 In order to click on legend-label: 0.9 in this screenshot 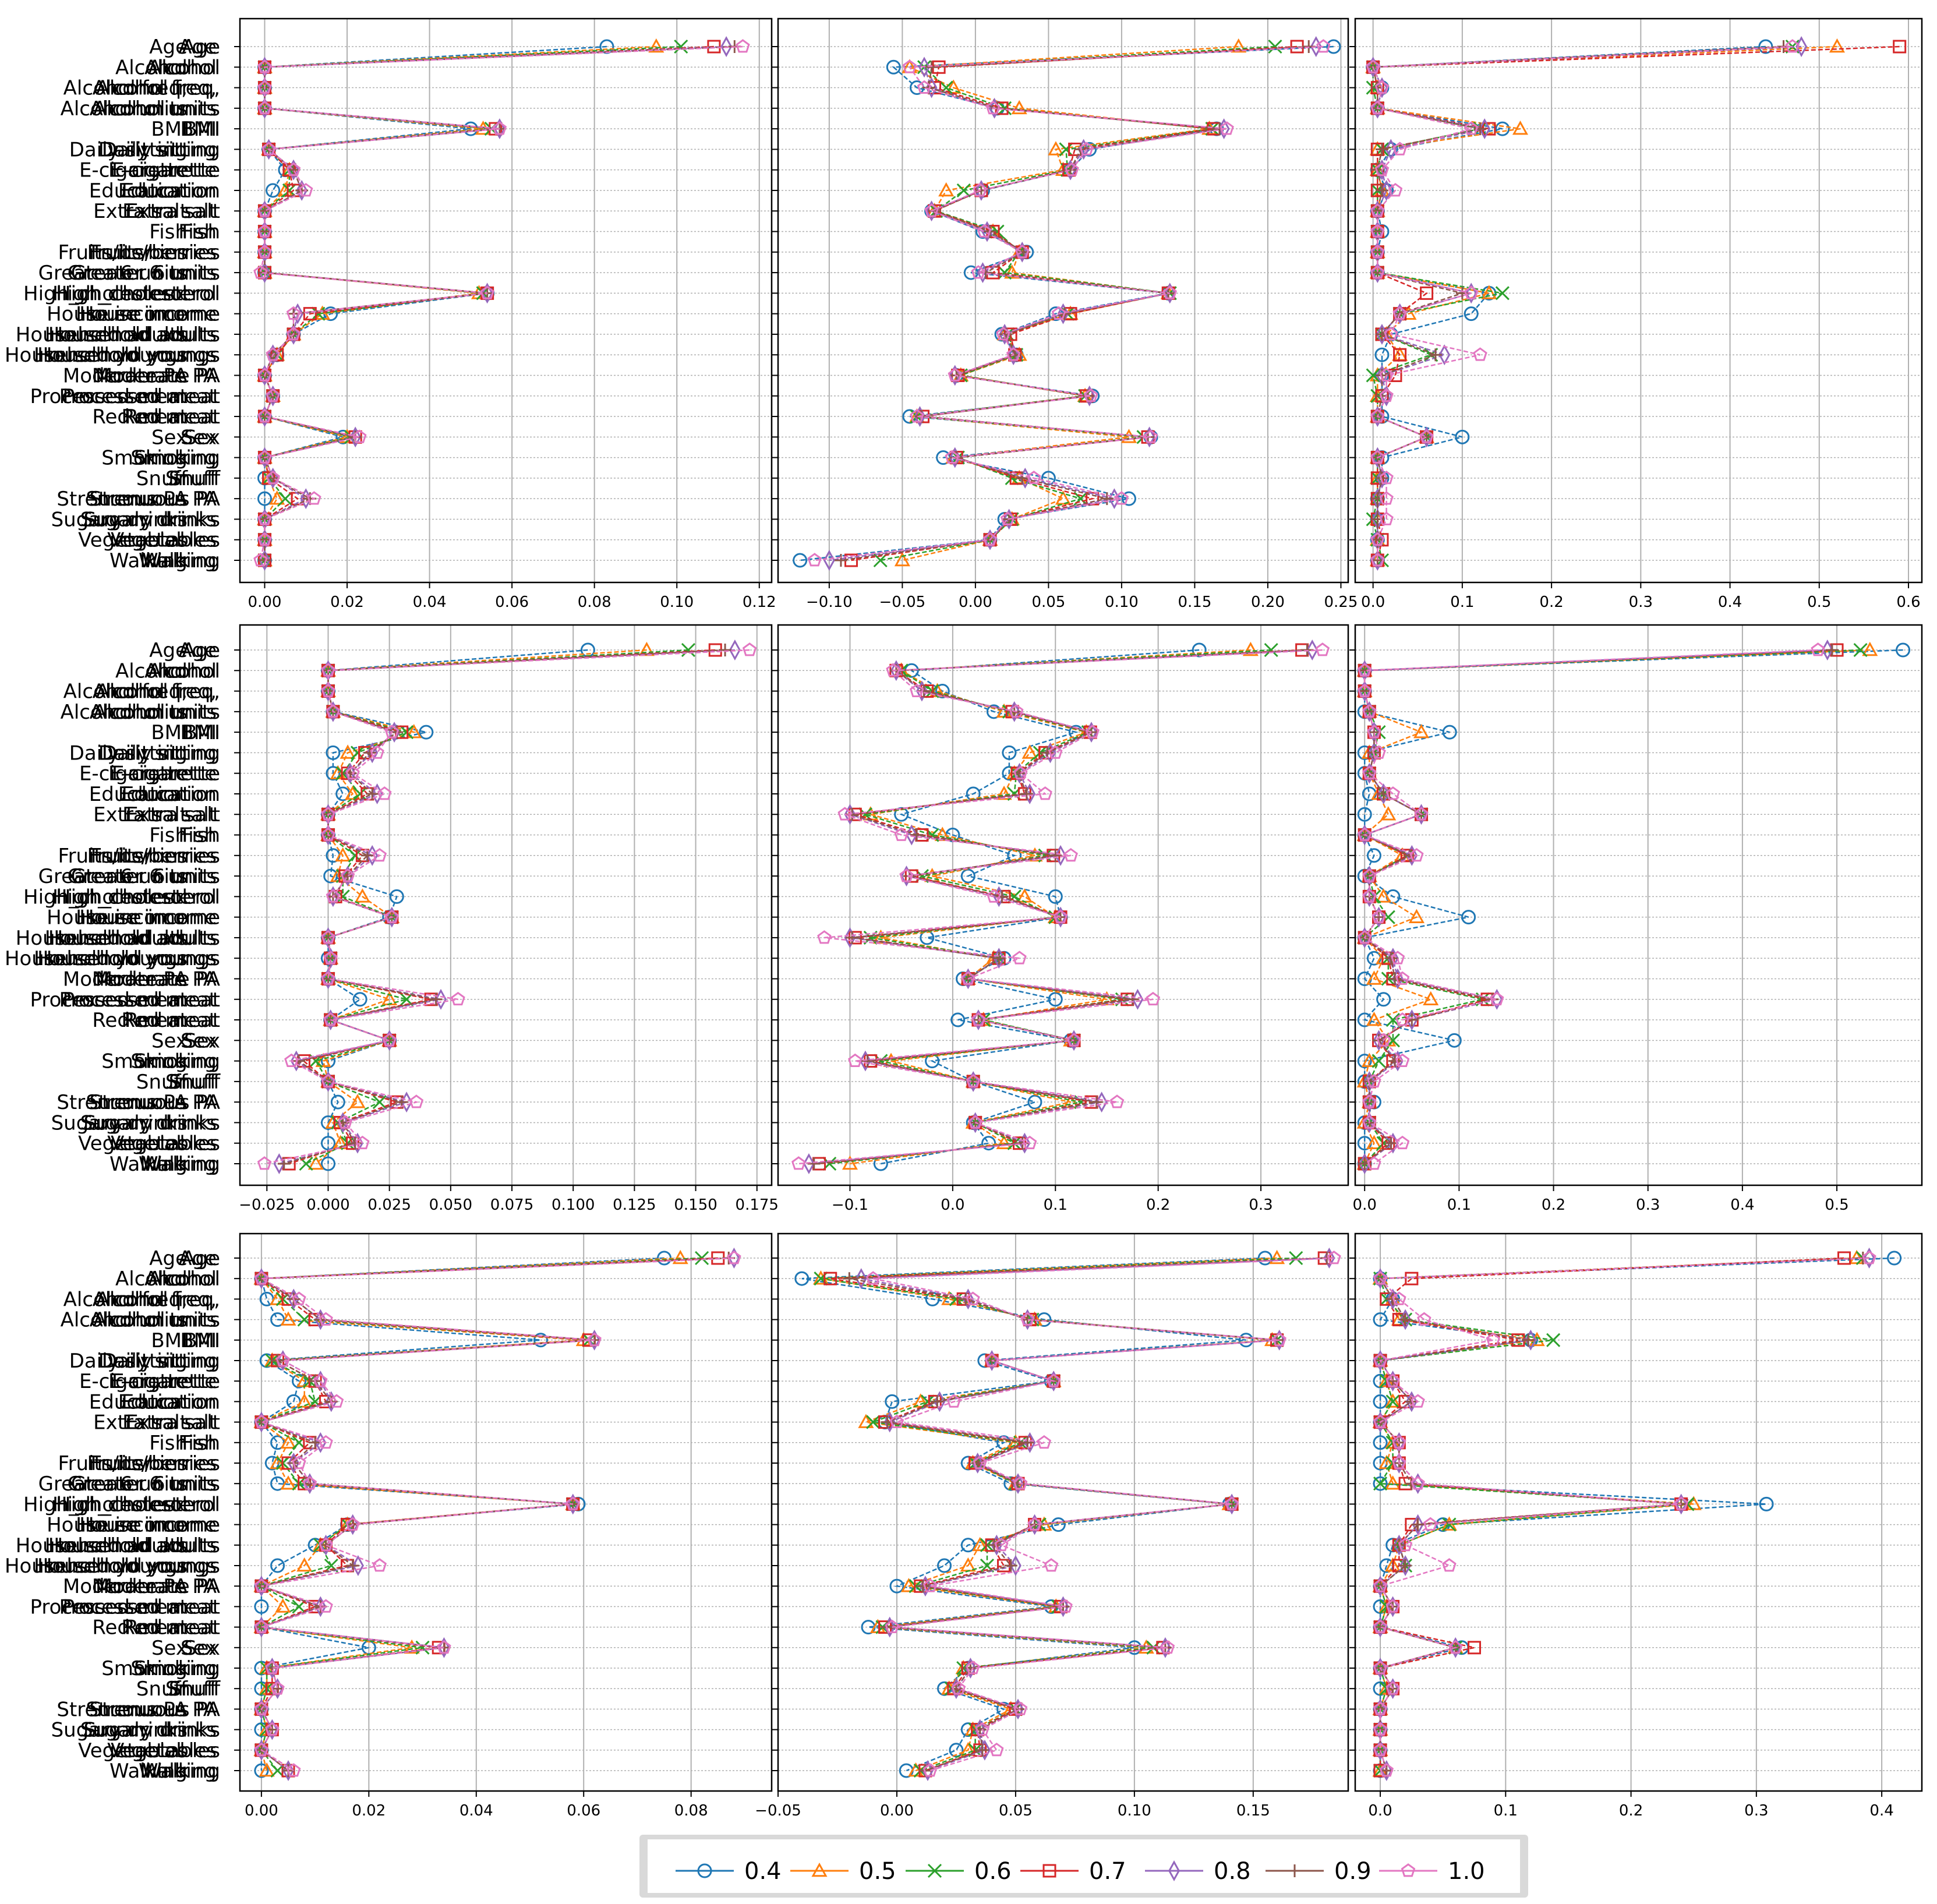, I will do `click(1353, 1871)`.